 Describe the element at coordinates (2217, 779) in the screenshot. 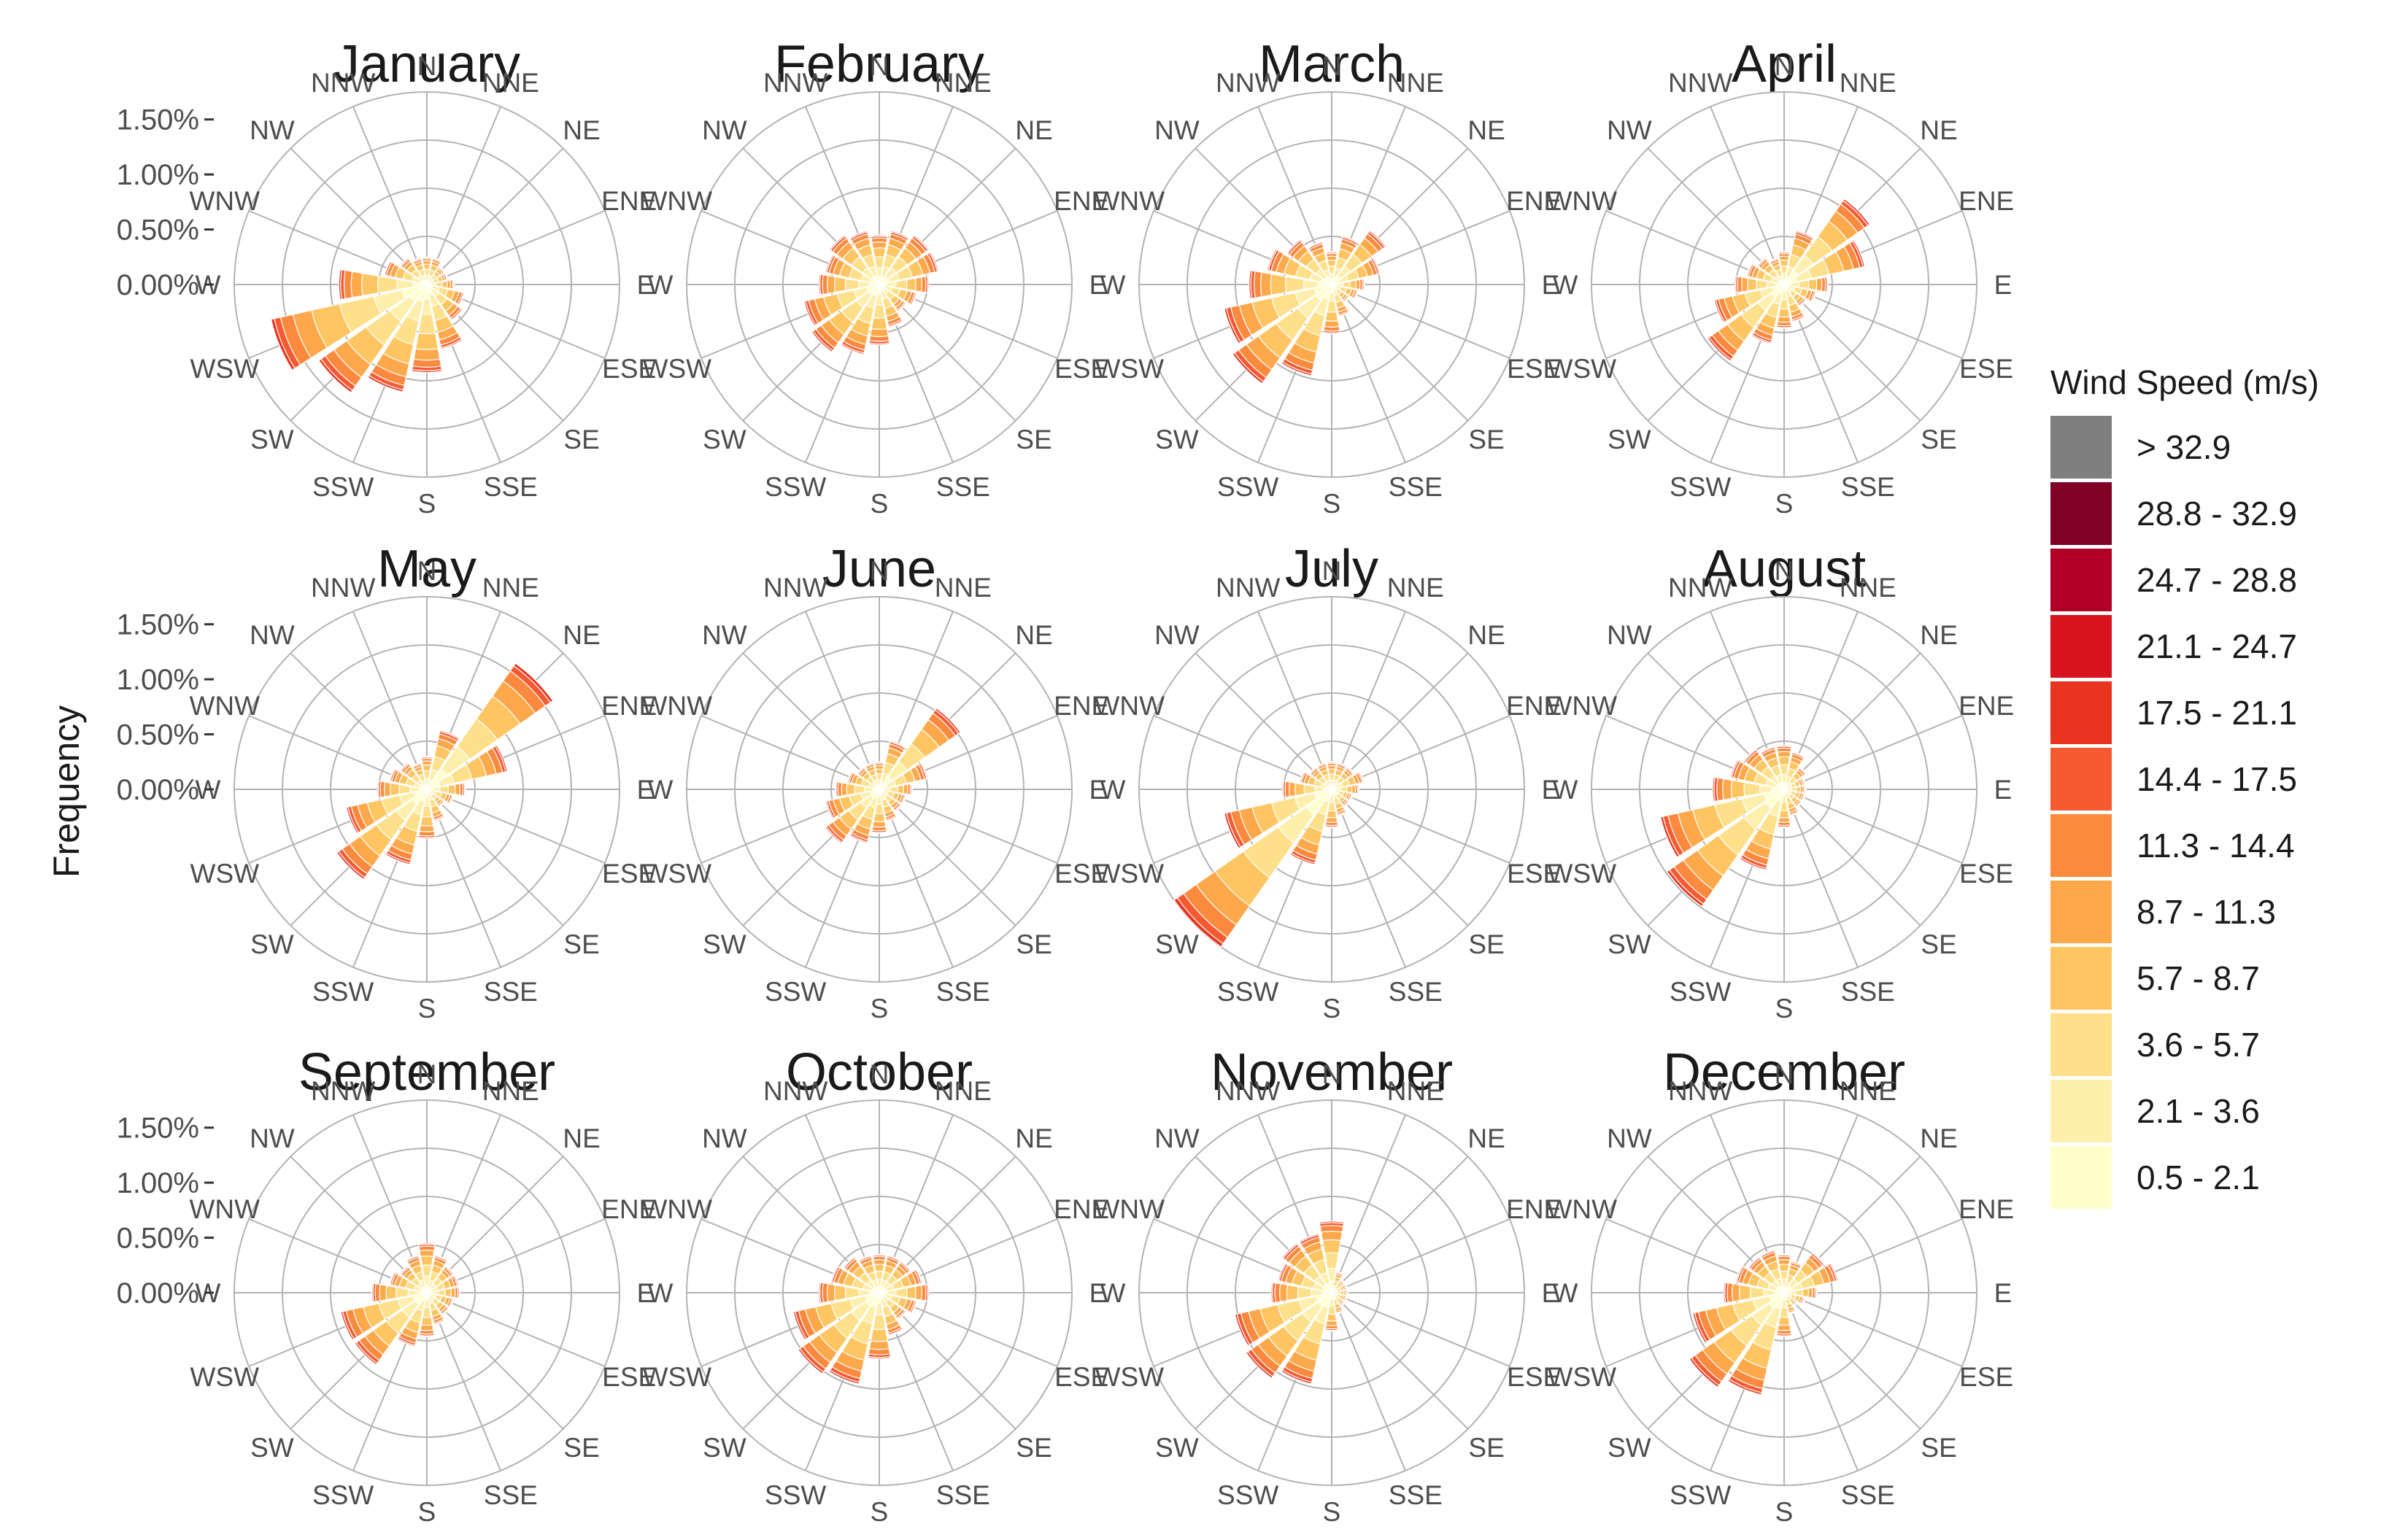

I see `legend-label: 14.4 - 17.5` at that location.